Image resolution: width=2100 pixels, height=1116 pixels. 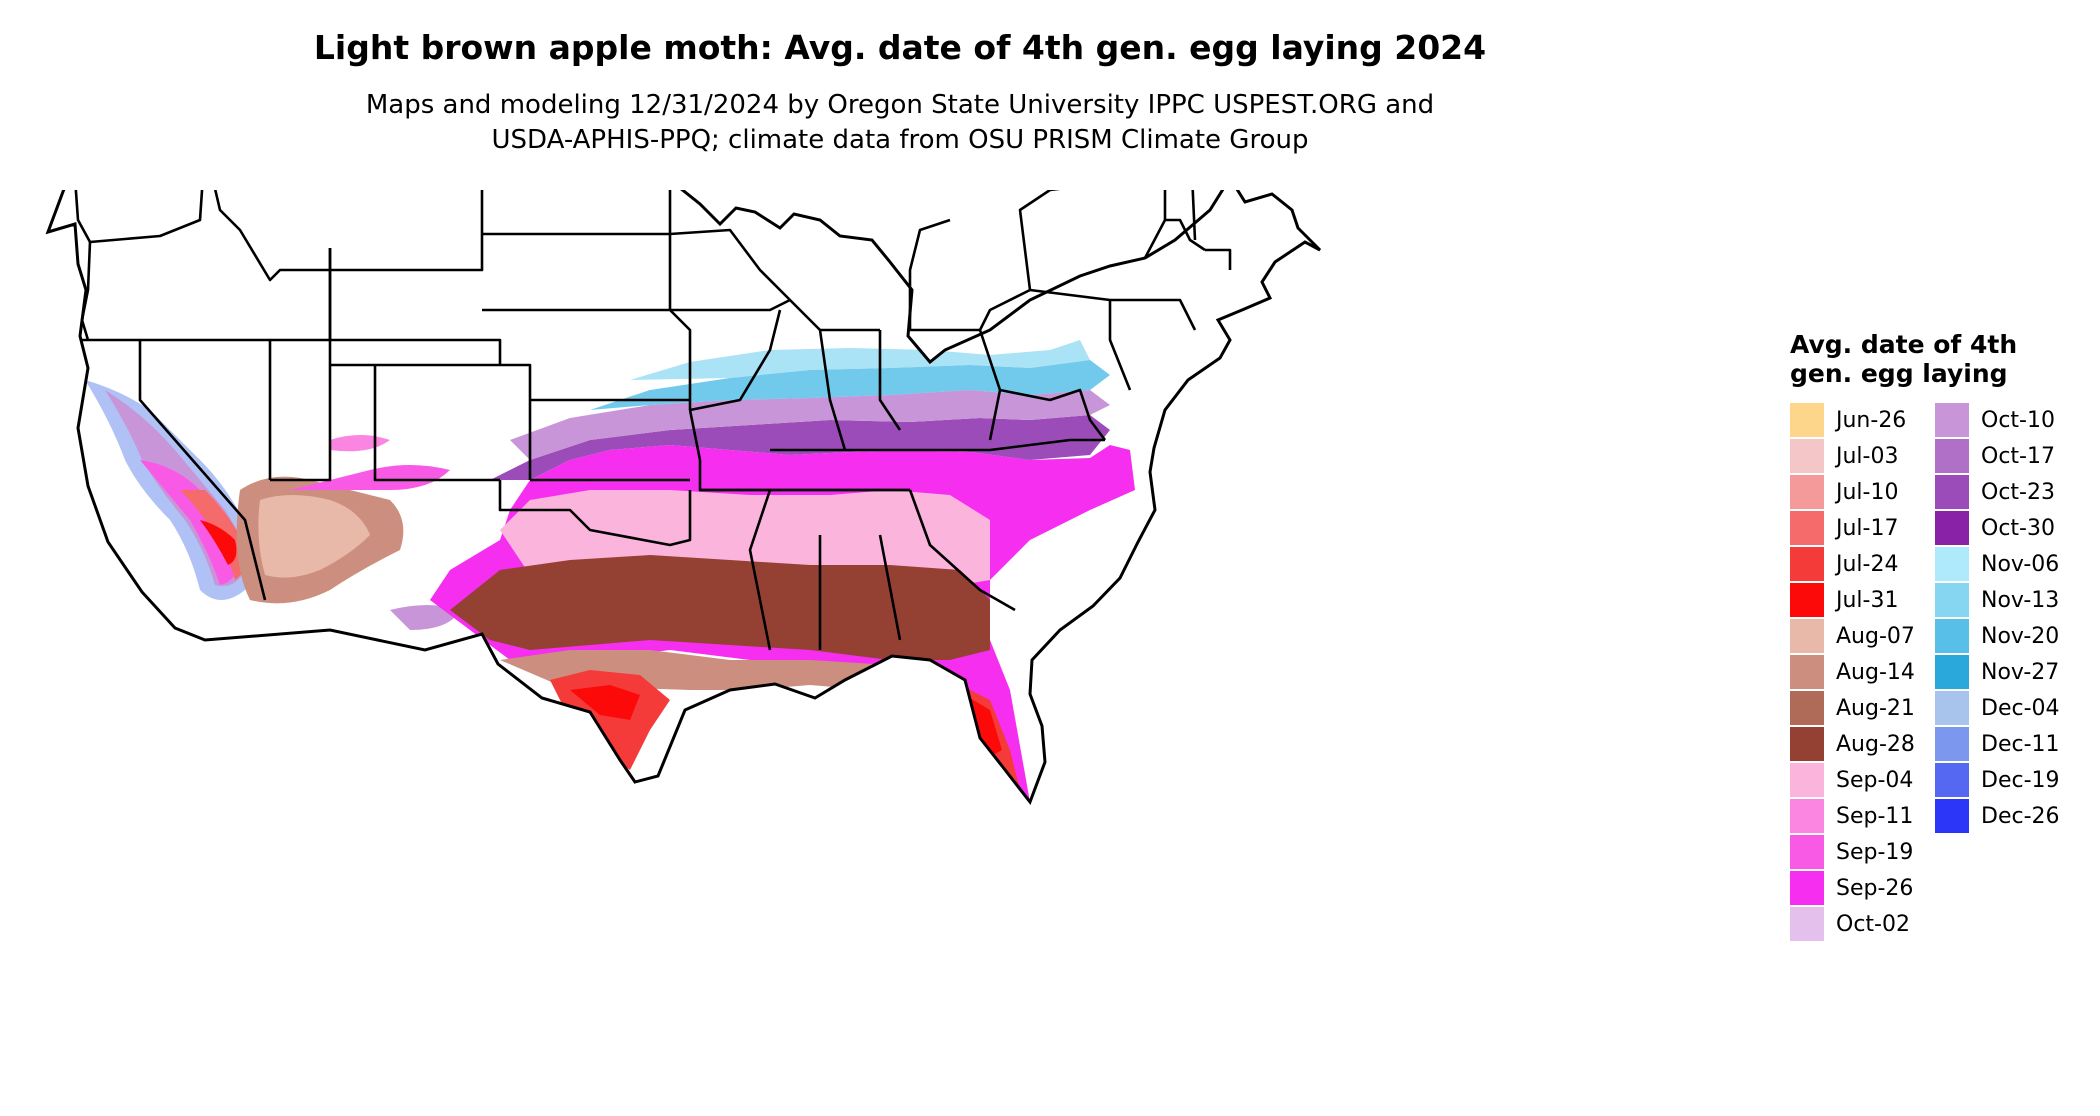 I want to click on legend-item: Sep-04, so click(x=1862, y=780).